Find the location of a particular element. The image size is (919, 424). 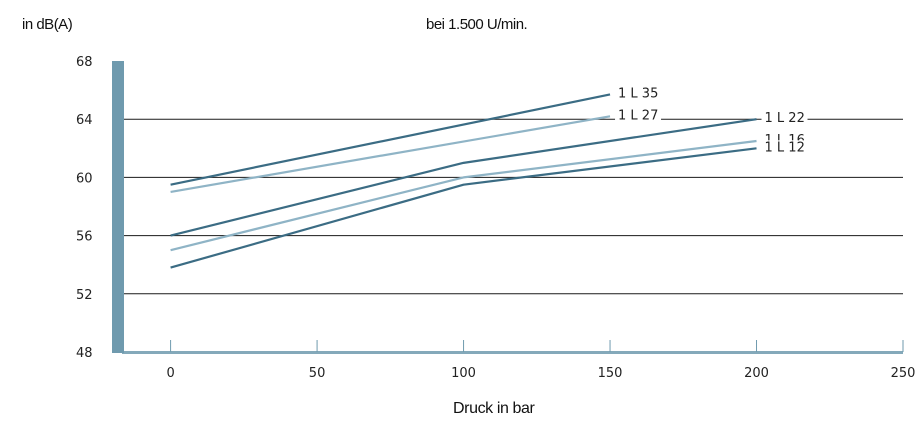

y-tick-label-60: 60 is located at coordinates (84, 178).